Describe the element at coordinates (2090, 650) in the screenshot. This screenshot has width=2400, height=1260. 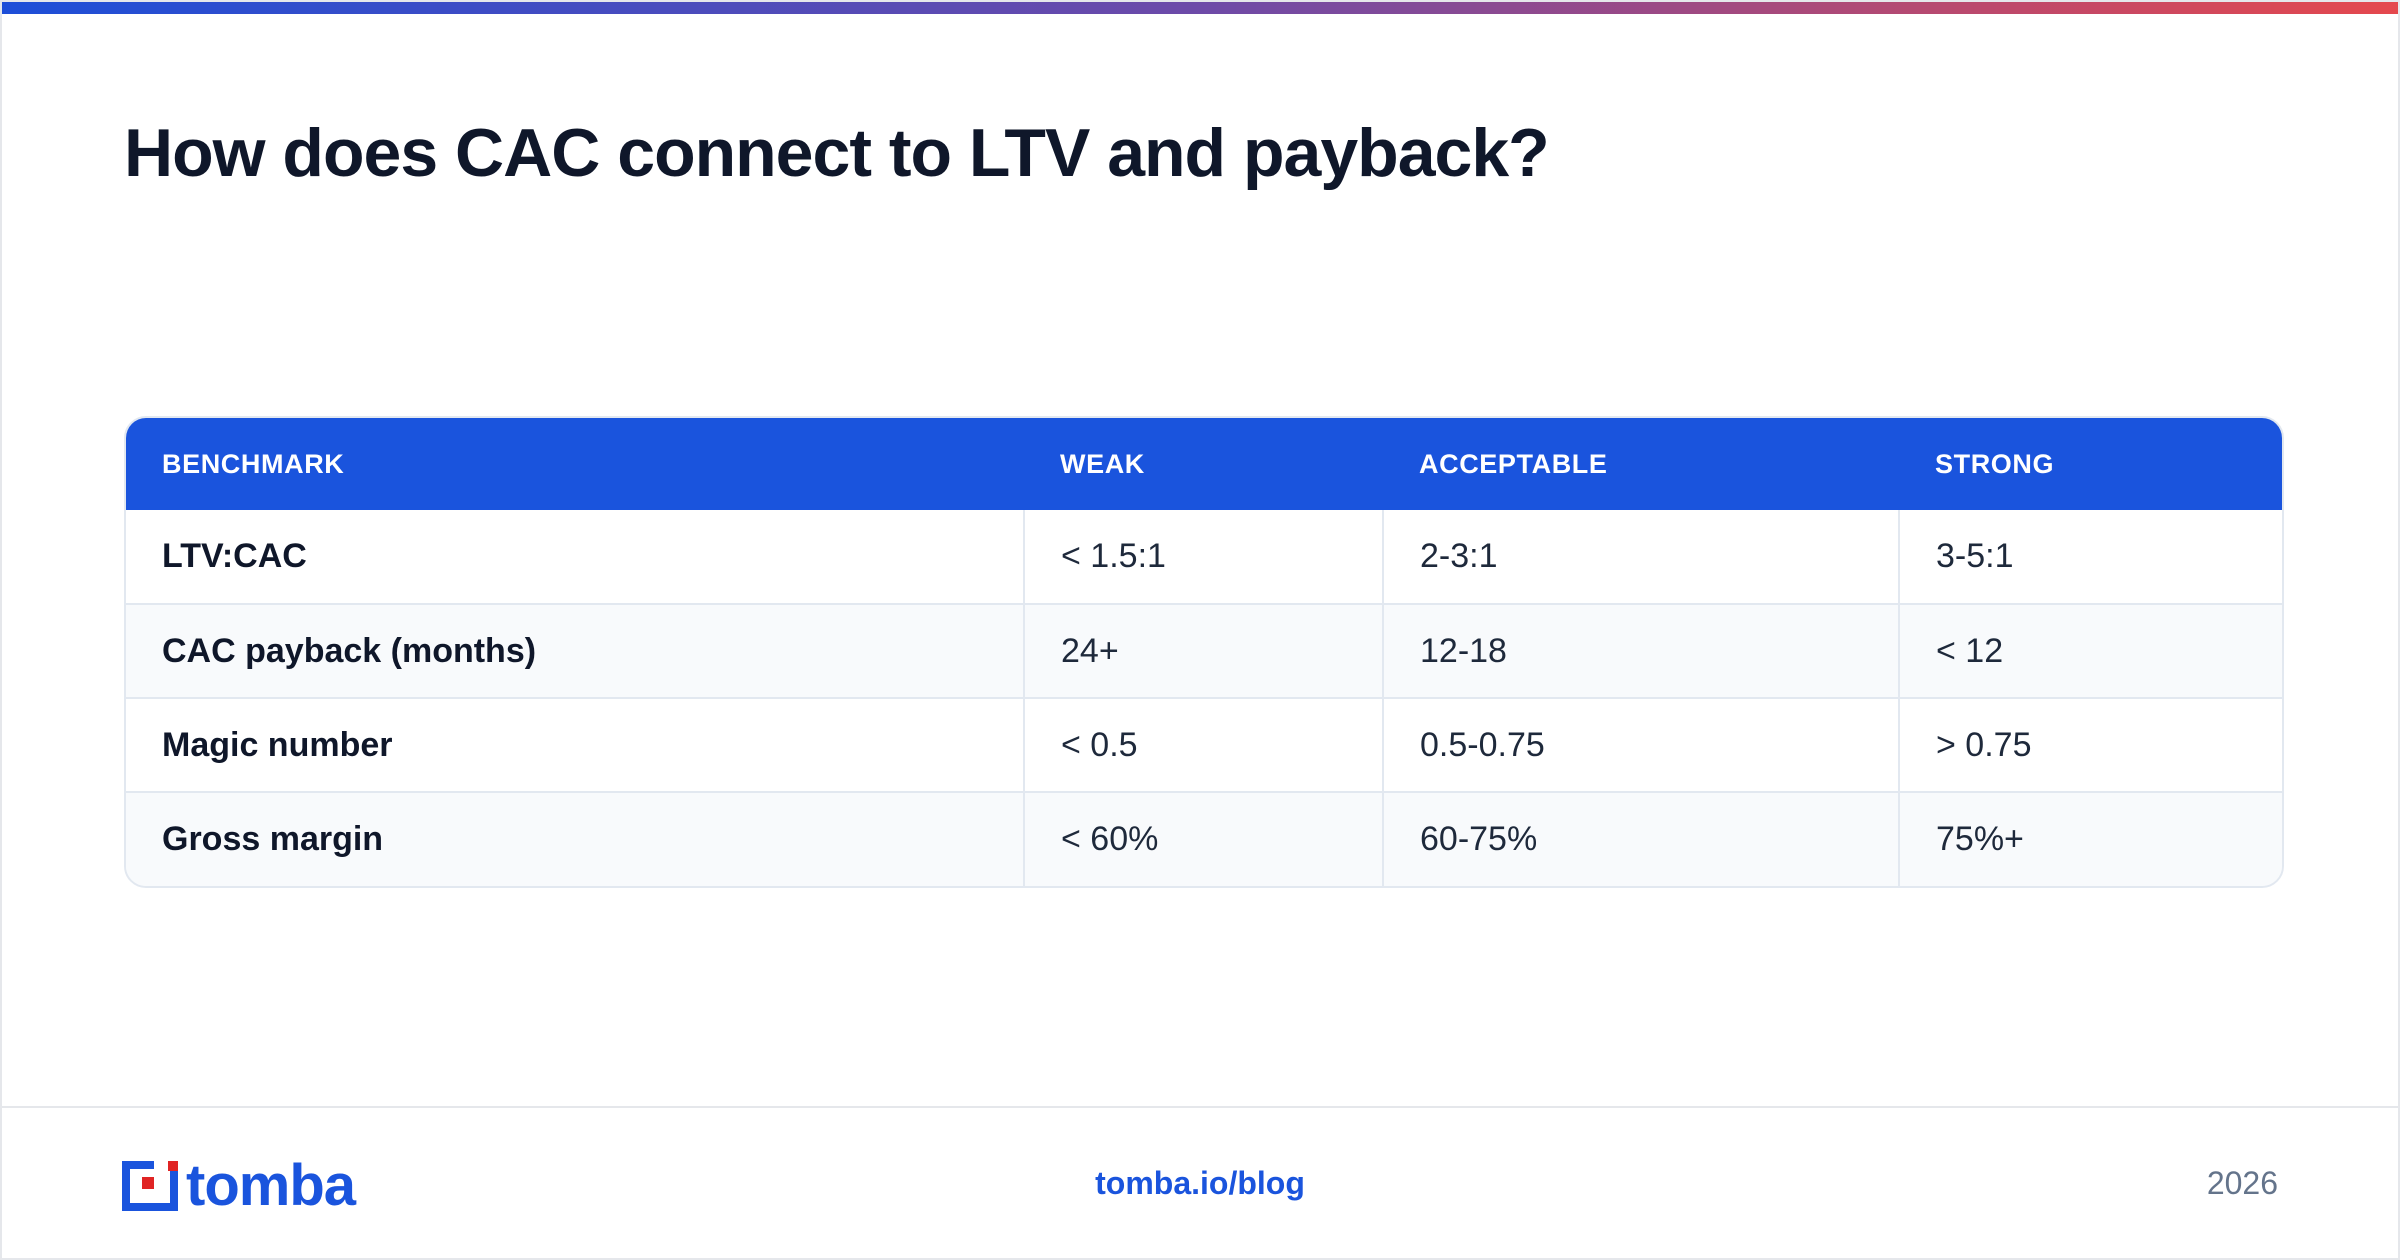
I see `strong-cell: < 12` at that location.